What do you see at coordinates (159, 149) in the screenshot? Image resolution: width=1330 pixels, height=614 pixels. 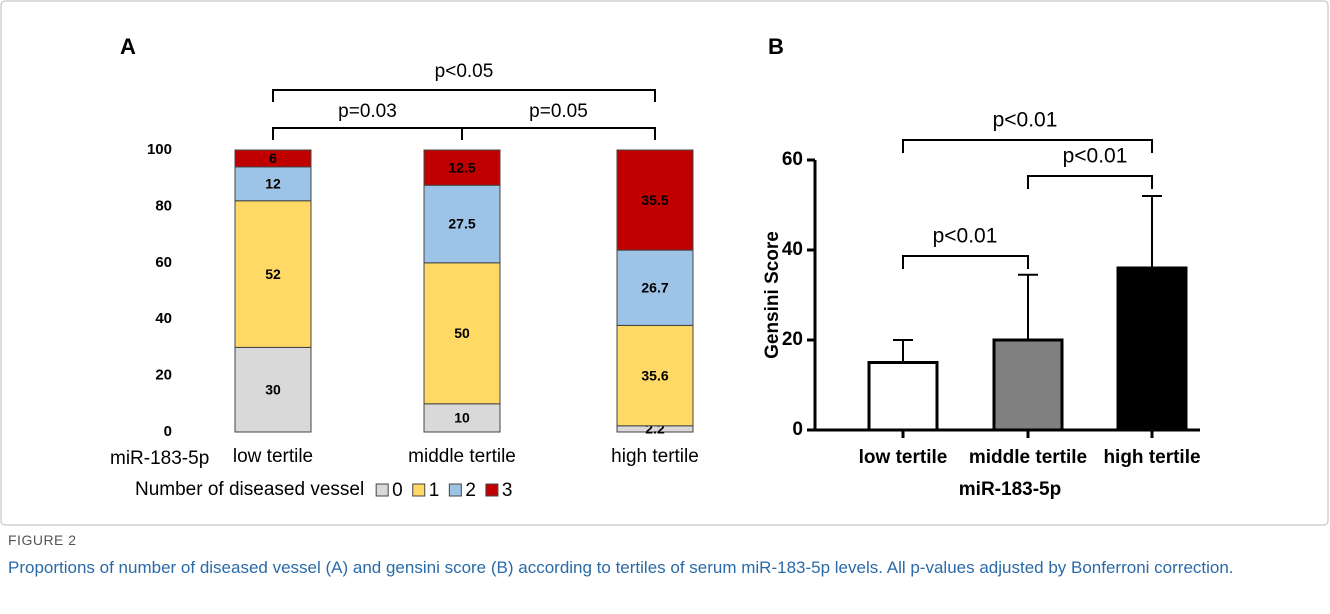 I see `y-tick-label: 100` at bounding box center [159, 149].